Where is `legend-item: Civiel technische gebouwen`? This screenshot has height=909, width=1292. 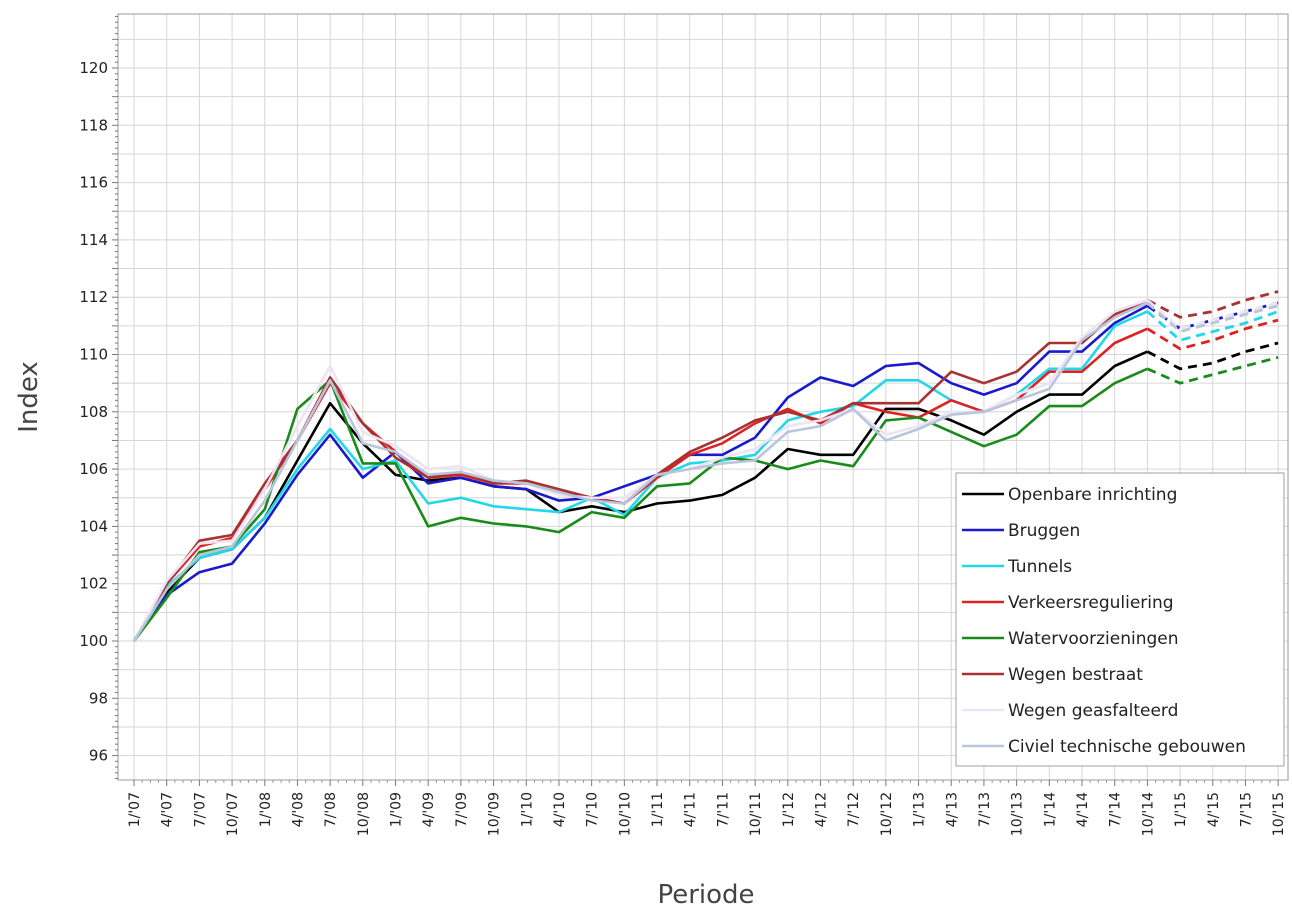
legend-item: Civiel technische gebouwen is located at coordinates (1104, 747).